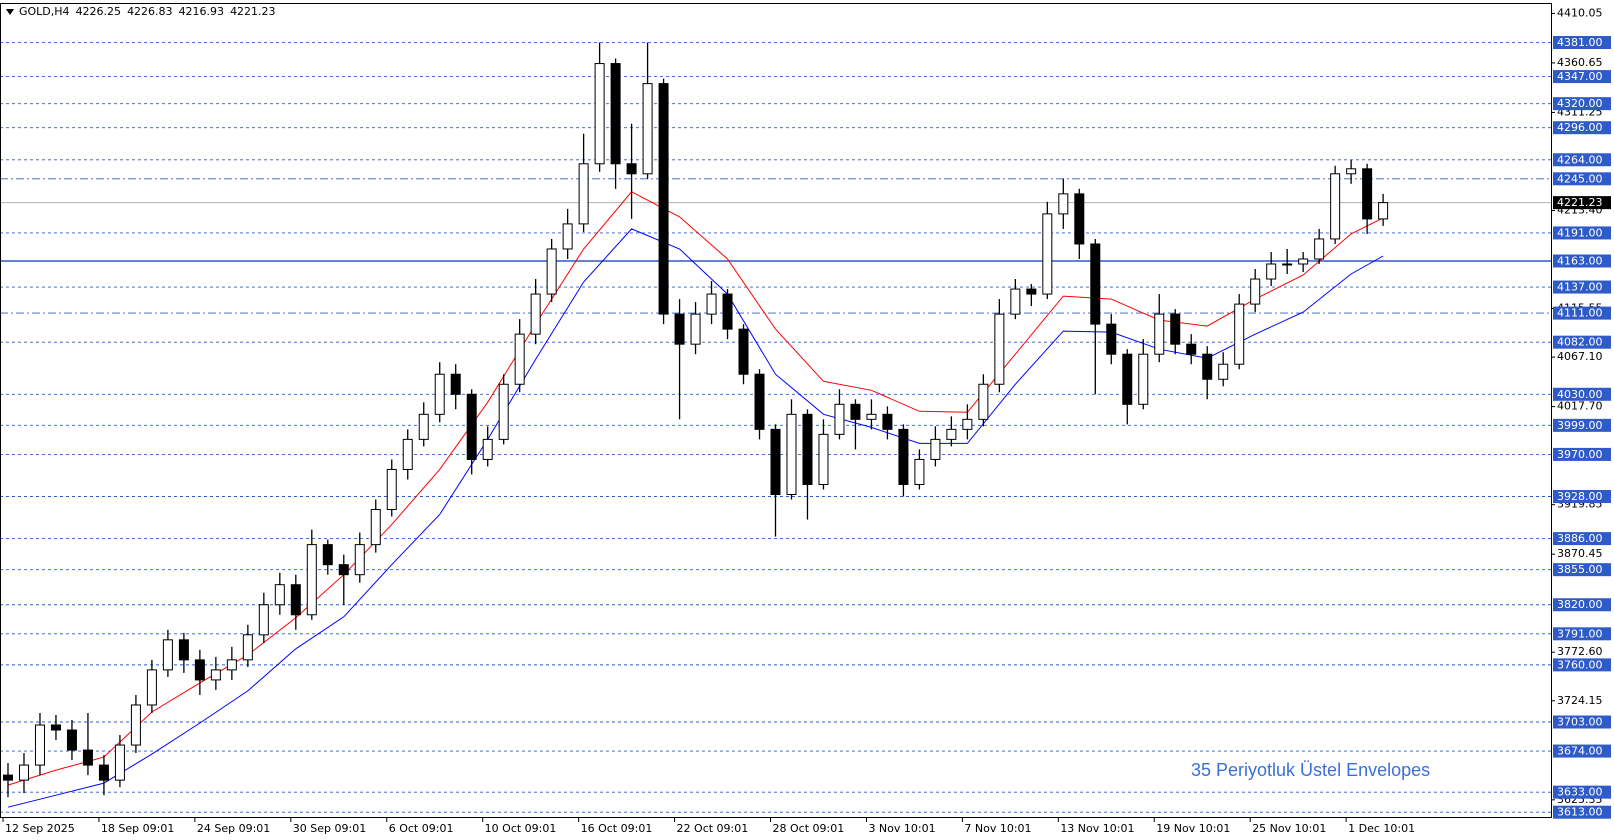 The image size is (1614, 840). What do you see at coordinates (809, 828) in the screenshot?
I see `x-tick-label: 28 Oct 09:01` at bounding box center [809, 828].